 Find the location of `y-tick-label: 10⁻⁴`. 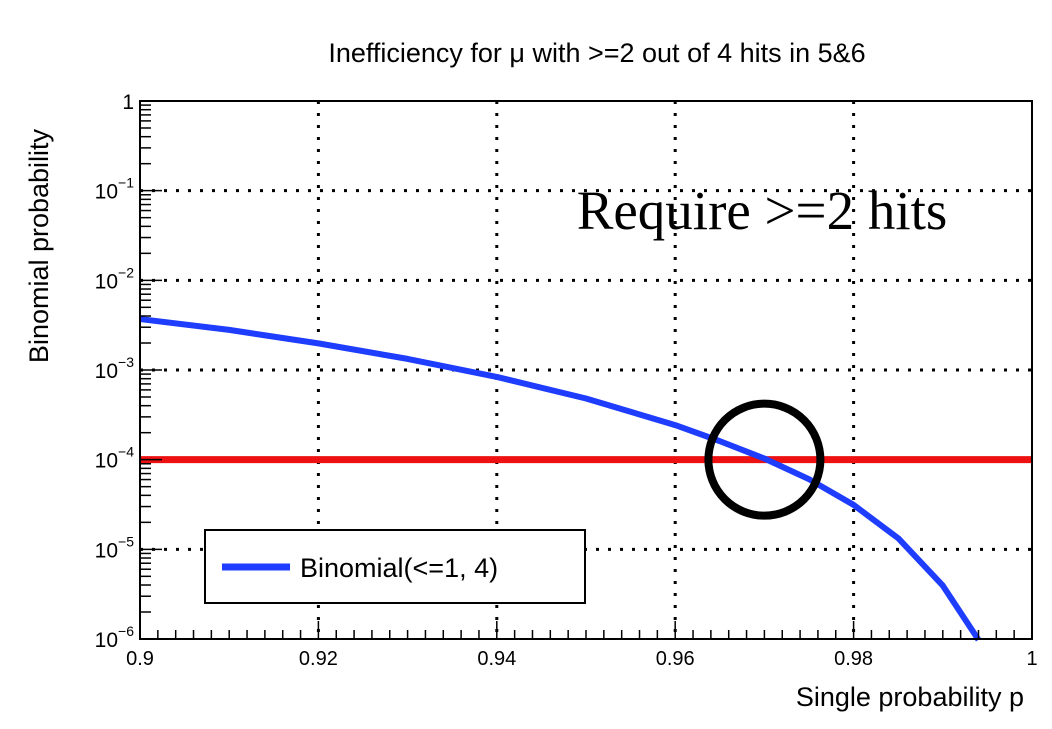

y-tick-label: 10⁻⁴ is located at coordinates (115, 458).